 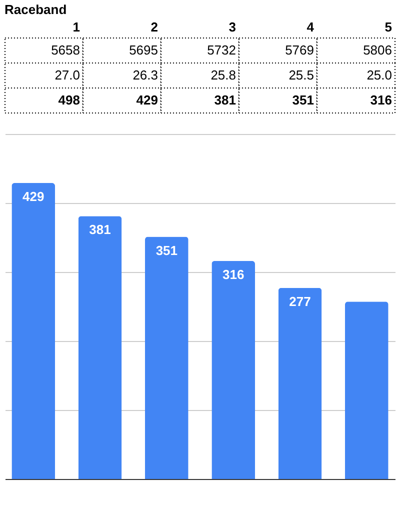 I want to click on chart-title: Raceband, so click(x=35, y=9).